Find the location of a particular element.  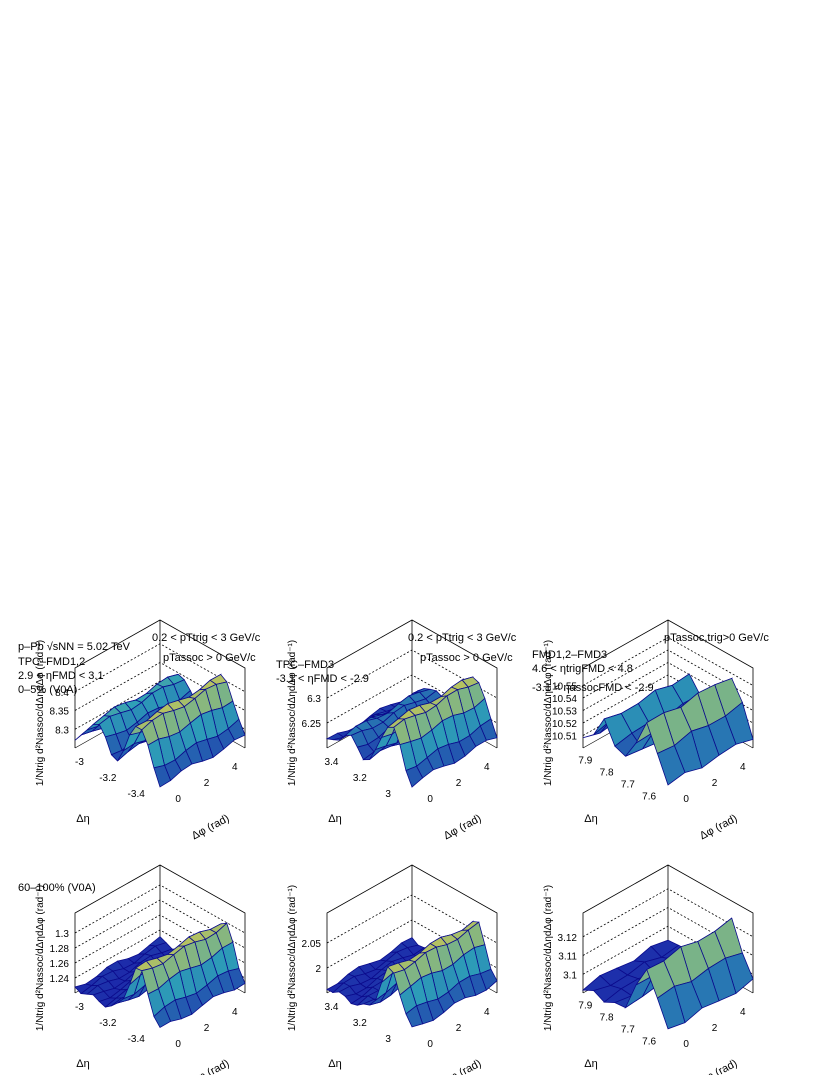

centrality-top: 0–5% (V0A) is located at coordinates (47, 690).